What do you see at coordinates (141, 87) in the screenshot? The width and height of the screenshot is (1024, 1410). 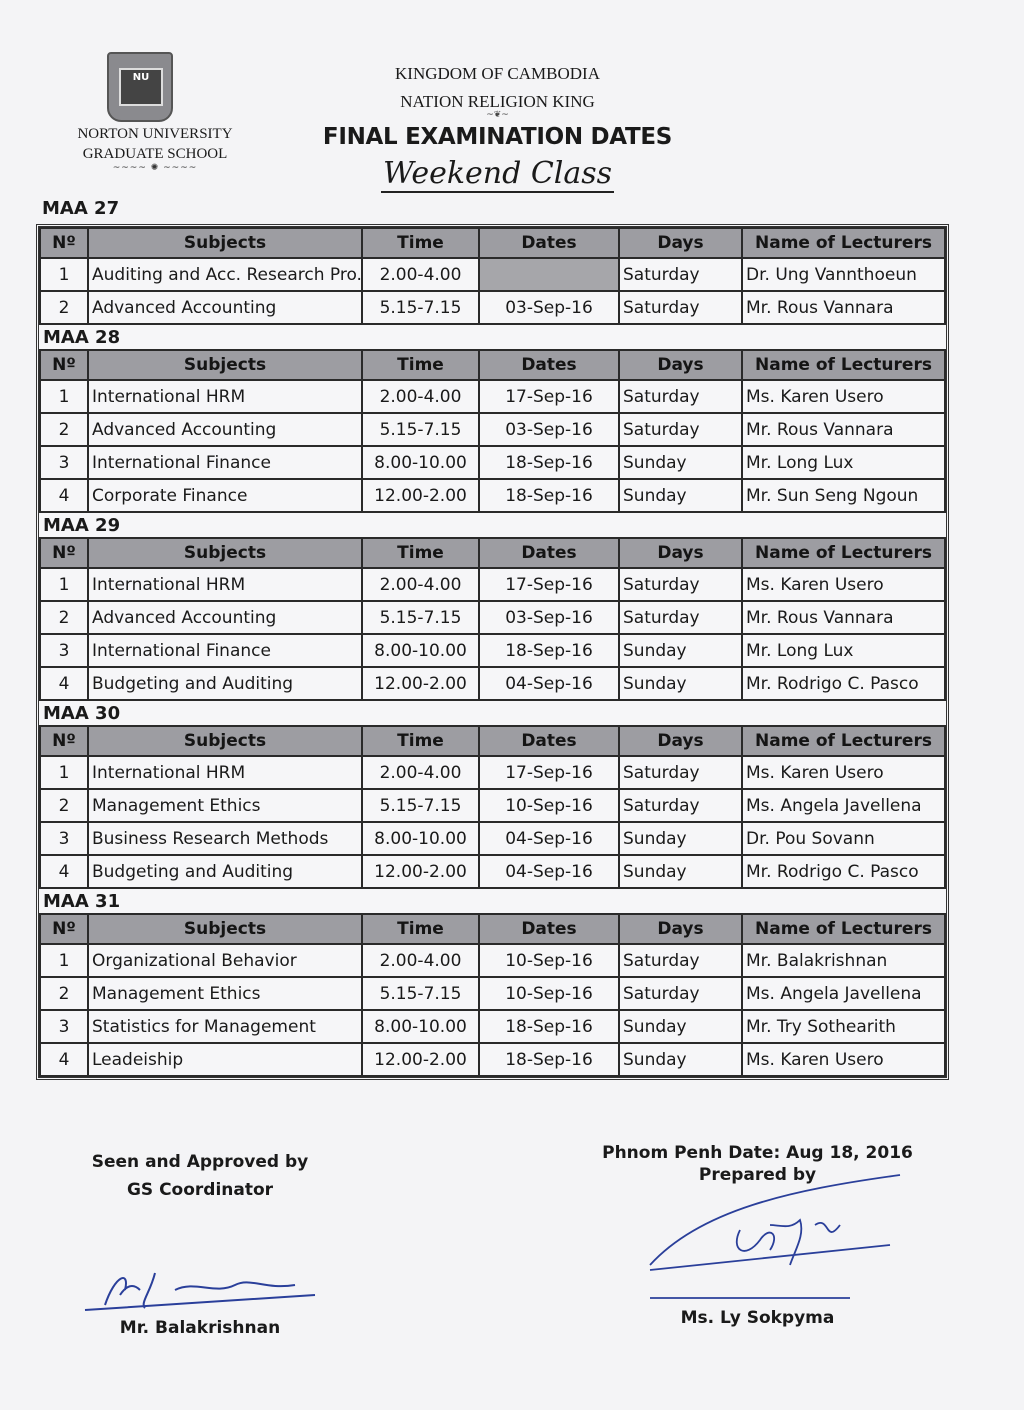 I see `logo-emblem: NU` at bounding box center [141, 87].